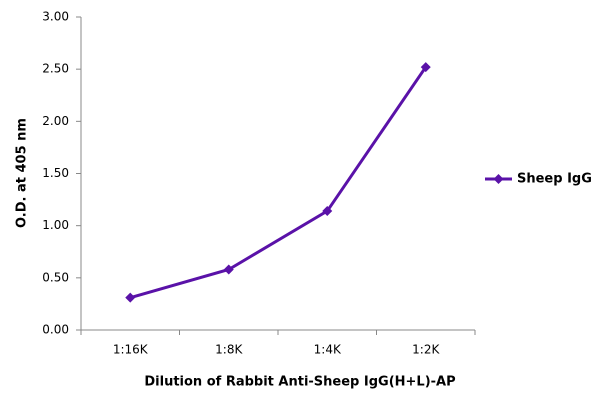 The image size is (600, 406). What do you see at coordinates (55, 69) in the screenshot?
I see `y-tick-label: 2.50` at bounding box center [55, 69].